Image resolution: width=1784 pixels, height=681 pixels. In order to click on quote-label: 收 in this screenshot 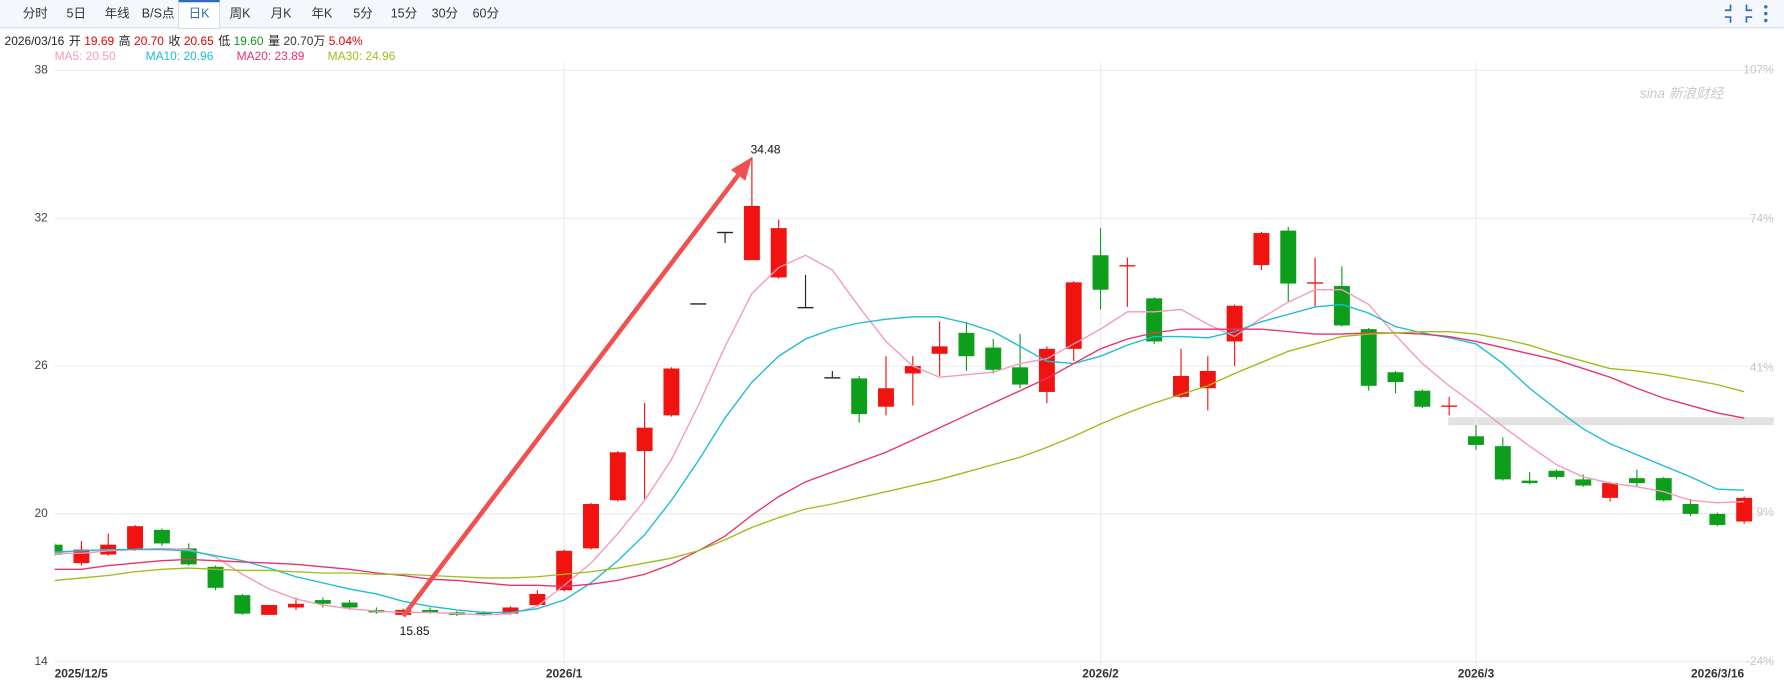, I will do `click(174, 41)`.